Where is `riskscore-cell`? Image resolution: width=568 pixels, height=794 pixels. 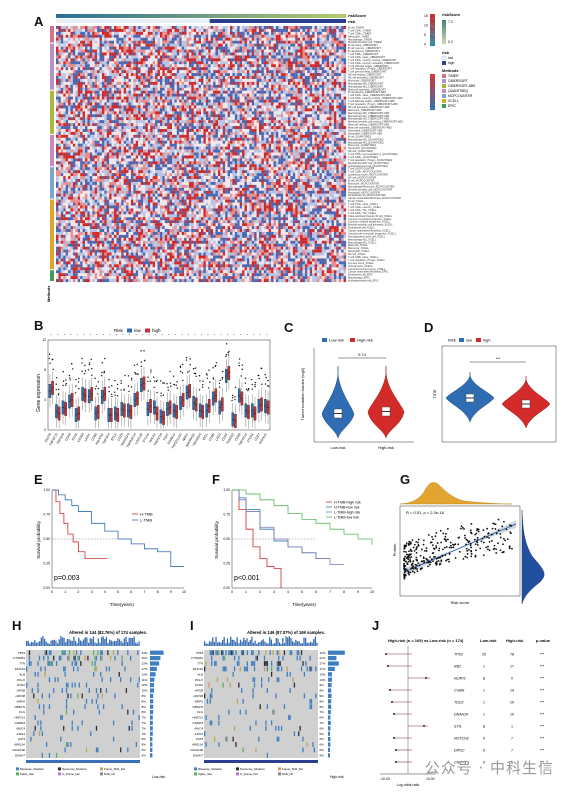 riskscore-cell is located at coordinates (221, 16).